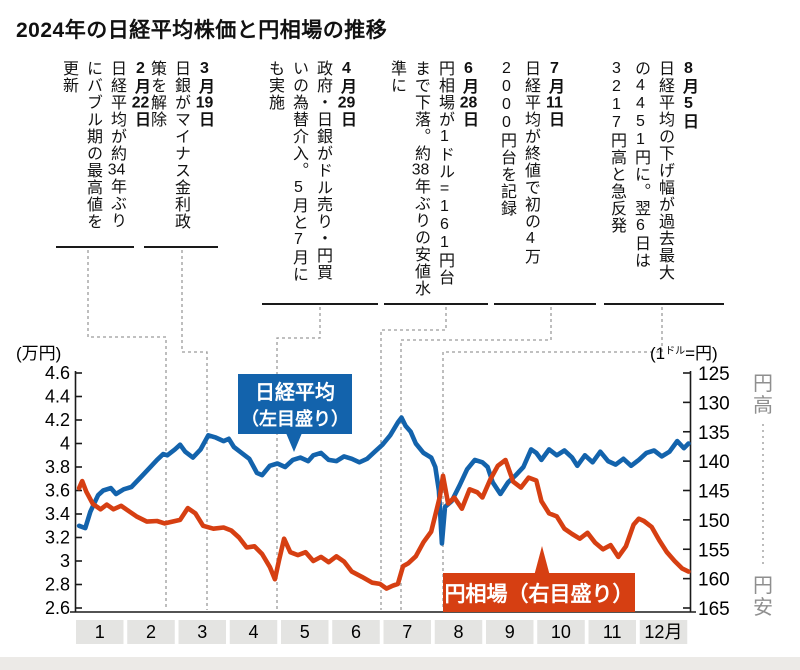 The image size is (800, 670). I want to click on month-label: 3, so click(202, 632).